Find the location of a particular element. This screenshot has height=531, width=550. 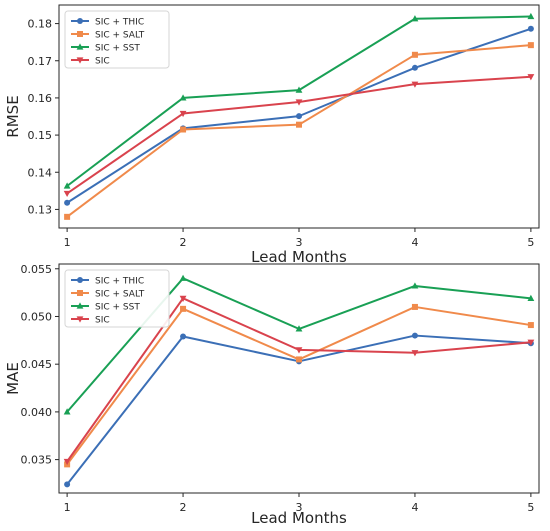

y-tick-label: 0.16 is located at coordinates (40, 98).